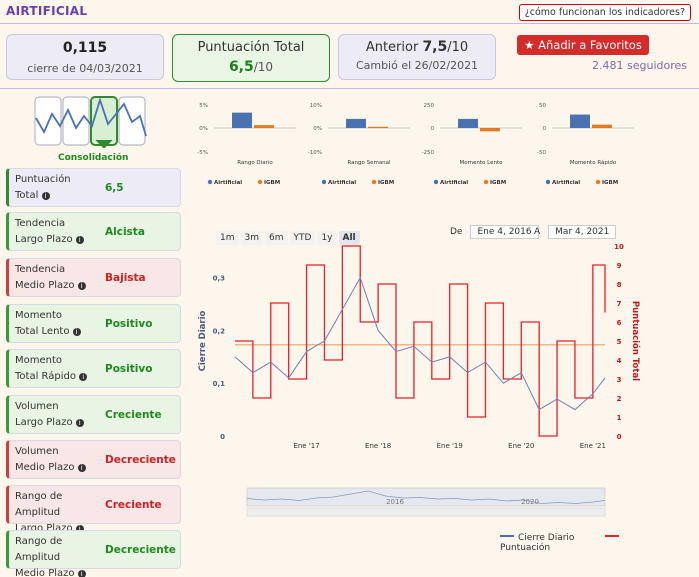 This screenshot has width=699, height=577. I want to click on indicator-name: Tendencia Medio Plazo i, so click(57, 278).